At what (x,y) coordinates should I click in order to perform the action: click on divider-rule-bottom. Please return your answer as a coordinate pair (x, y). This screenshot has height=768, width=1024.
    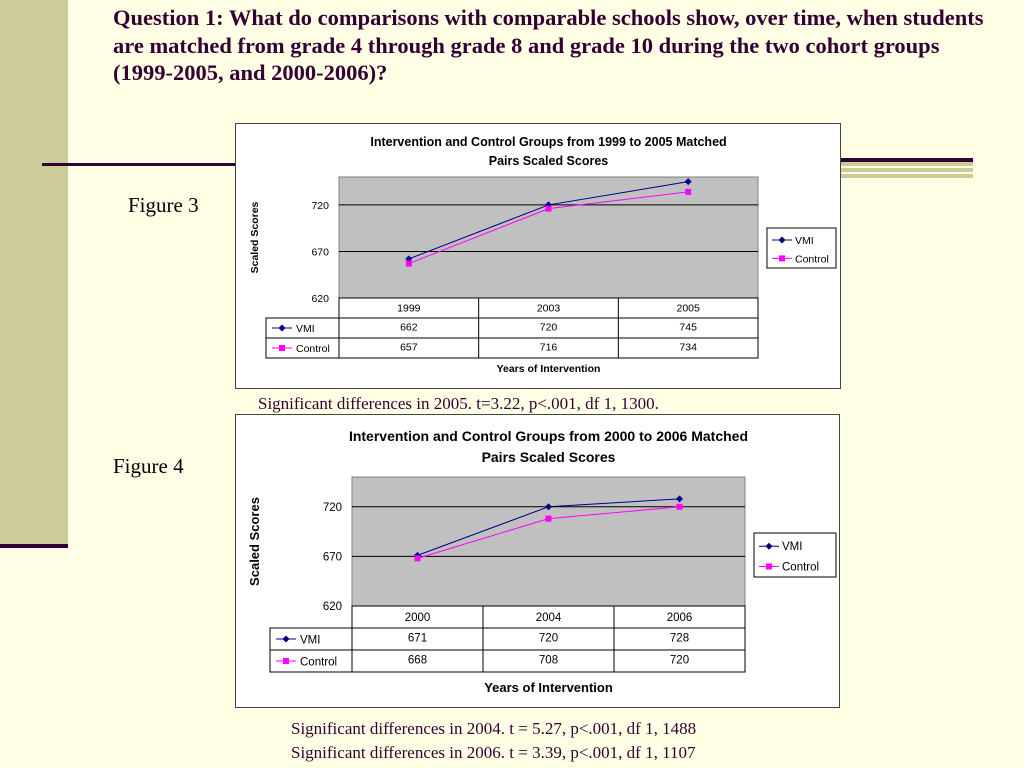
    Looking at the image, I should click on (34, 546).